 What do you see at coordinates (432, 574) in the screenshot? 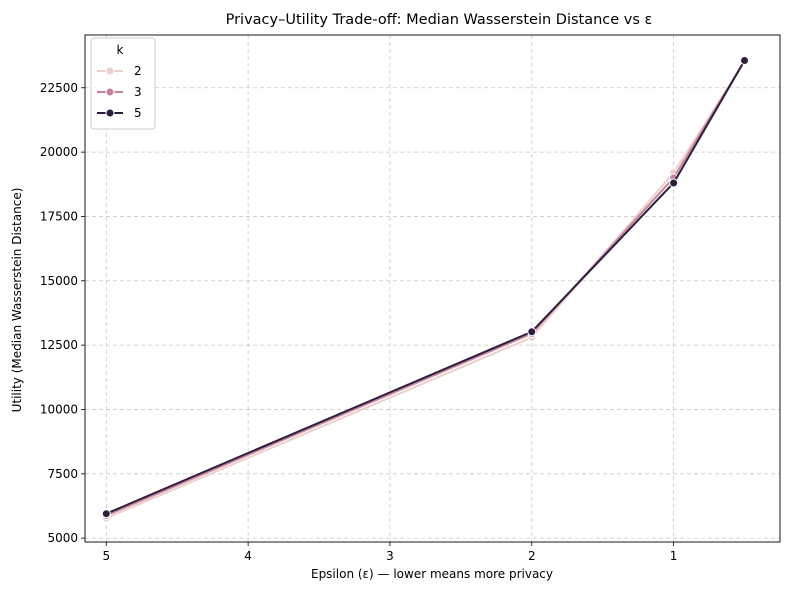
I see `x-axis-label: Epsilon (ε) — lower means more privacy` at bounding box center [432, 574].